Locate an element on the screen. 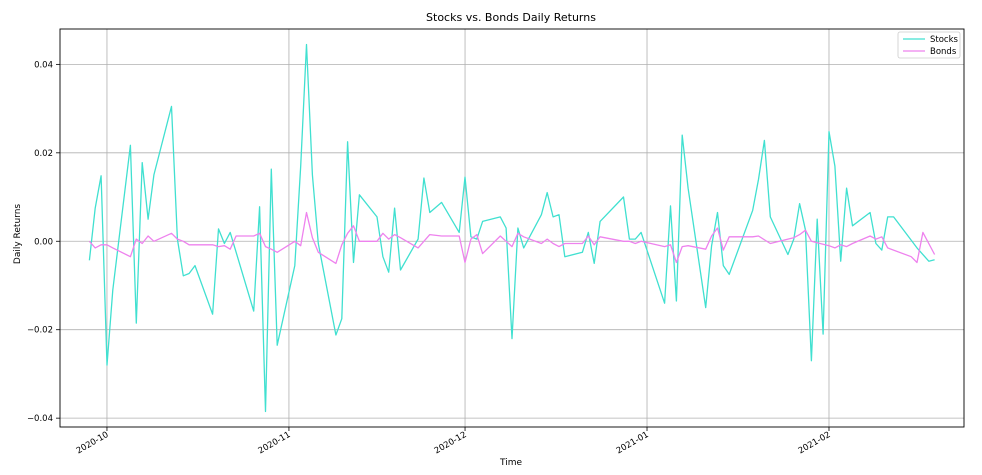 This screenshot has width=982, height=475. x-tick-label: 2020-10 is located at coordinates (93, 443).